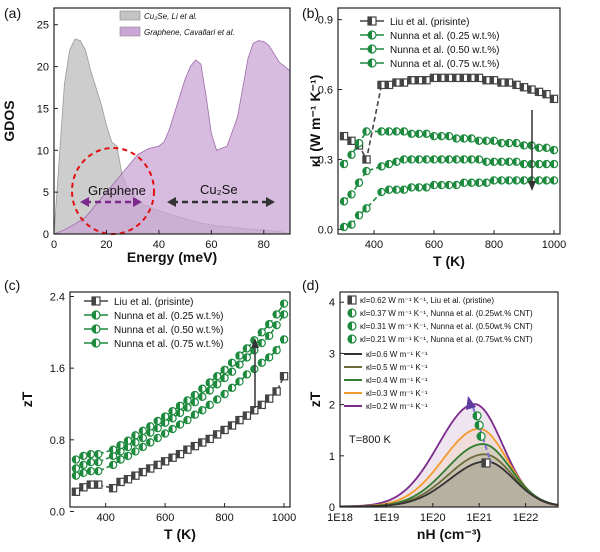  What do you see at coordinates (12, 13) in the screenshot?
I see `panel-a-label: (a)` at bounding box center [12, 13].